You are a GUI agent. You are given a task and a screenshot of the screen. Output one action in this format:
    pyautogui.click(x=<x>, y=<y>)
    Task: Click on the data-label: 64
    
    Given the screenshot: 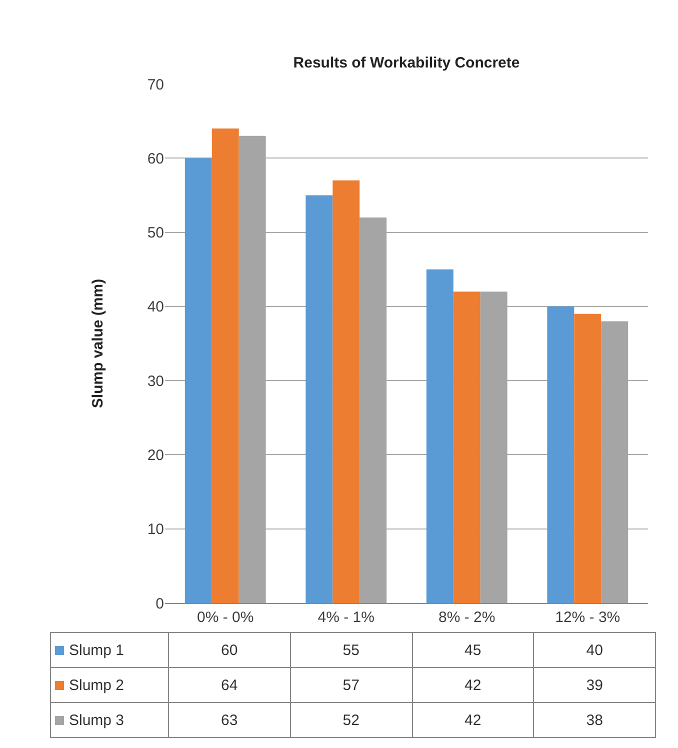 What is the action you would take?
    pyautogui.click(x=229, y=685)
    